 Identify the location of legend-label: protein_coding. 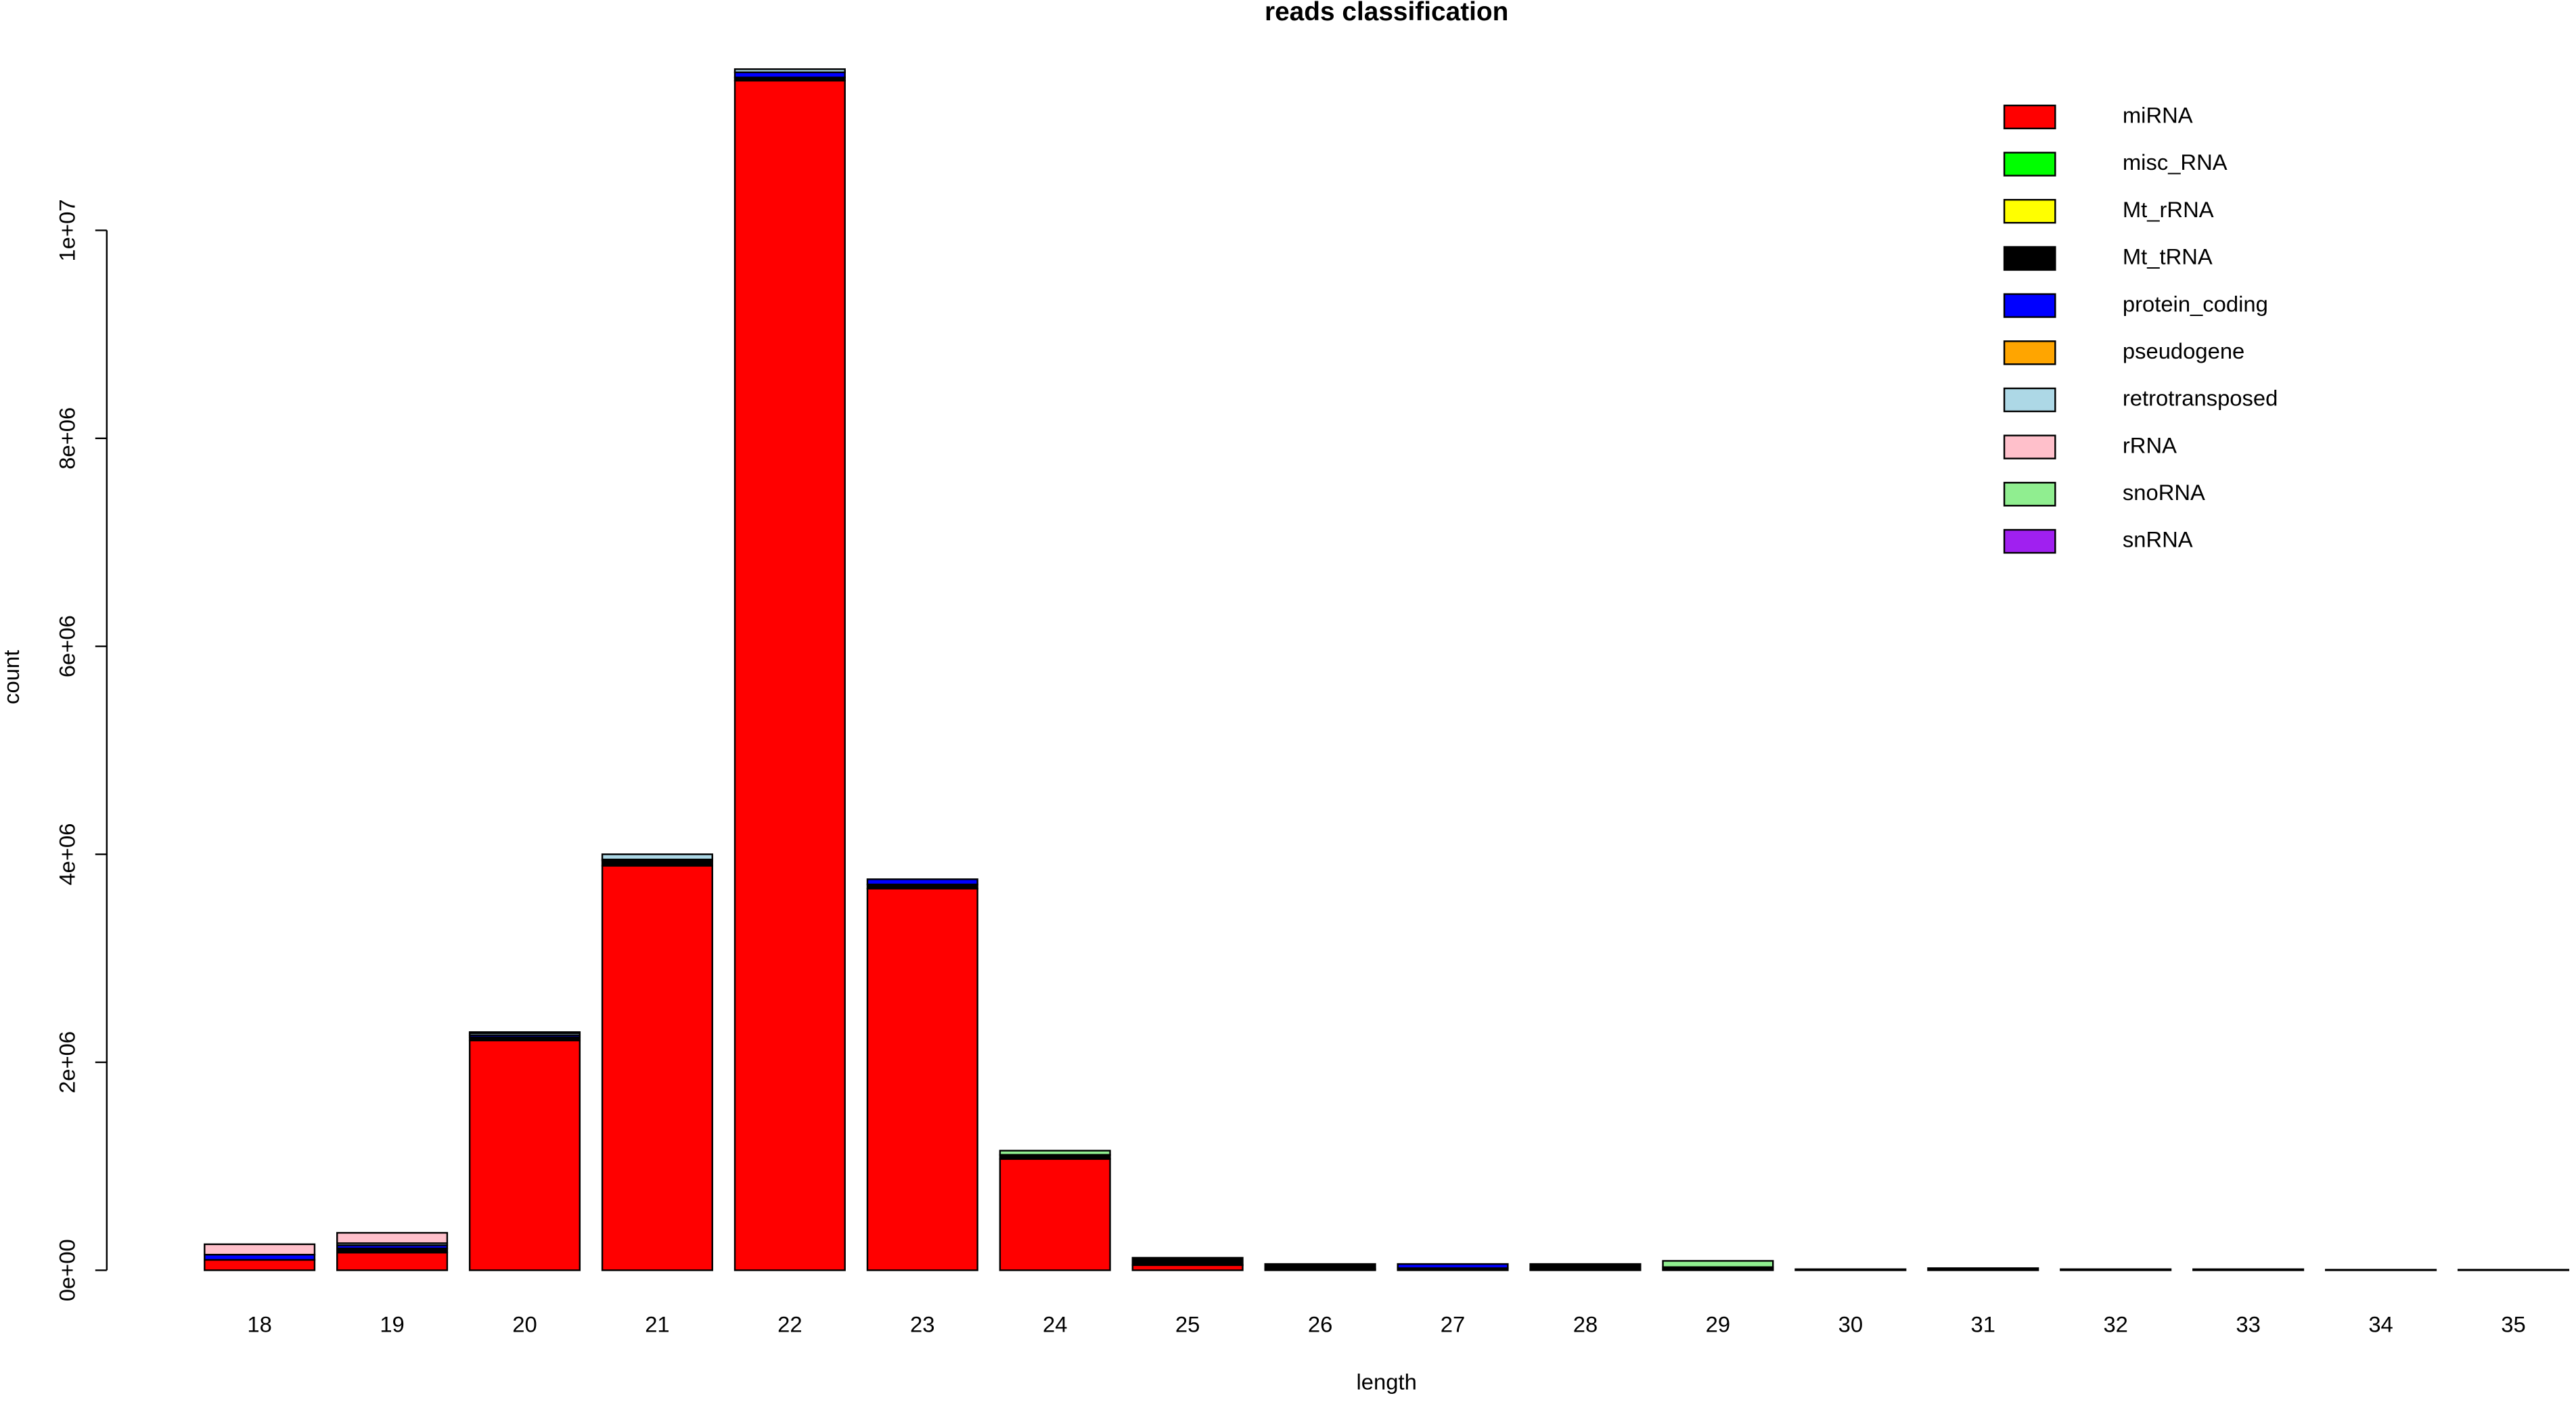
(2195, 303).